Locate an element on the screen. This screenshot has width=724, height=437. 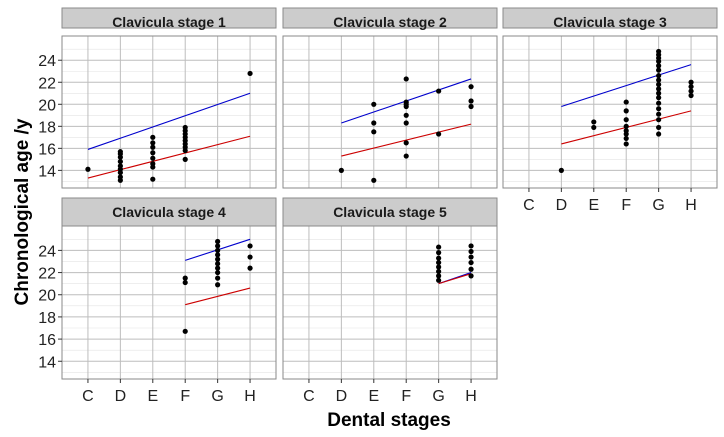
panel-title: Clavicula stage 4 is located at coordinates (169, 212).